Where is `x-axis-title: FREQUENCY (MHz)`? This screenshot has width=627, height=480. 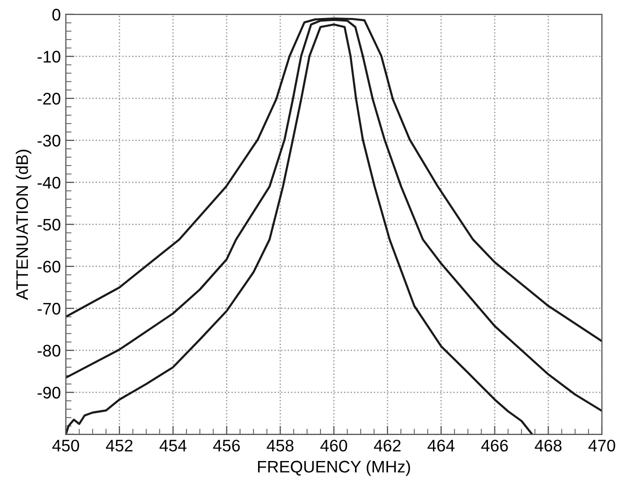
x-axis-title: FREQUENCY (MHz) is located at coordinates (334, 468).